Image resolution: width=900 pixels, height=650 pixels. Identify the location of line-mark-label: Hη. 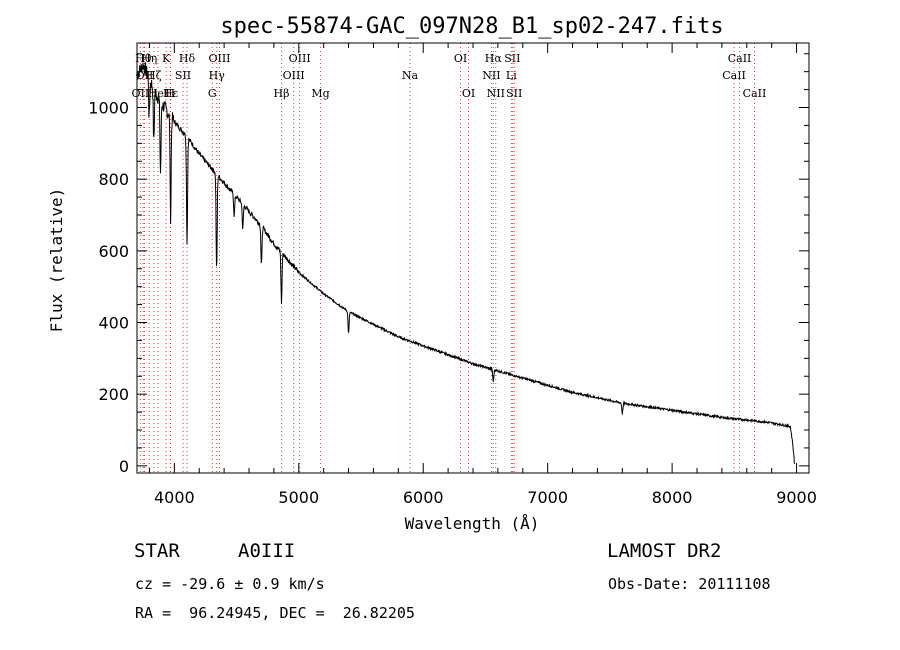
(149, 58).